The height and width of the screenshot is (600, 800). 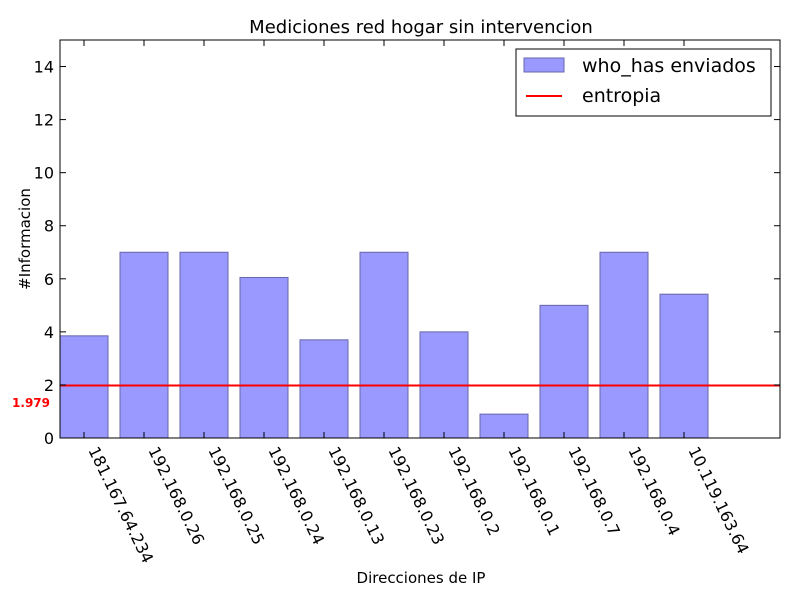 I want to click on entropia-value-label: 1.979, so click(x=31, y=403).